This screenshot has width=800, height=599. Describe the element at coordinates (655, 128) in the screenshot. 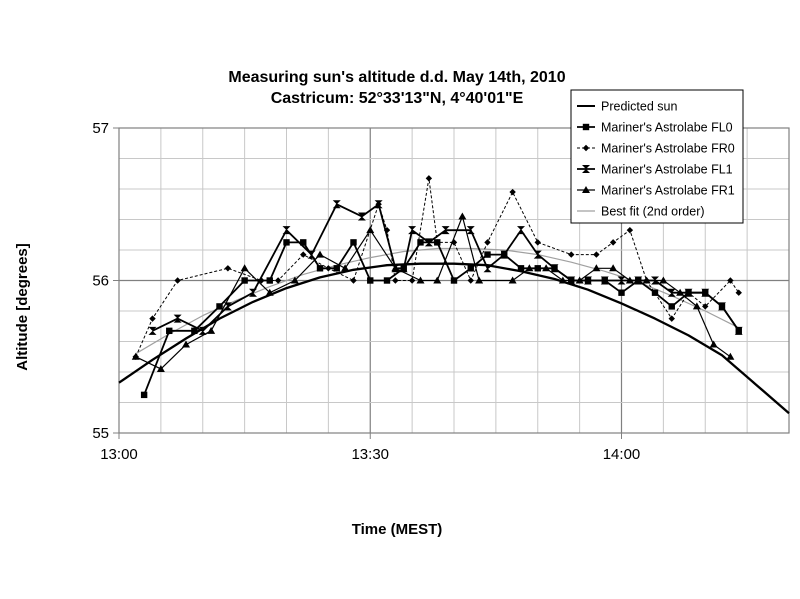

I see `legend-entry: Mariner's Astrolabe FL0` at that location.